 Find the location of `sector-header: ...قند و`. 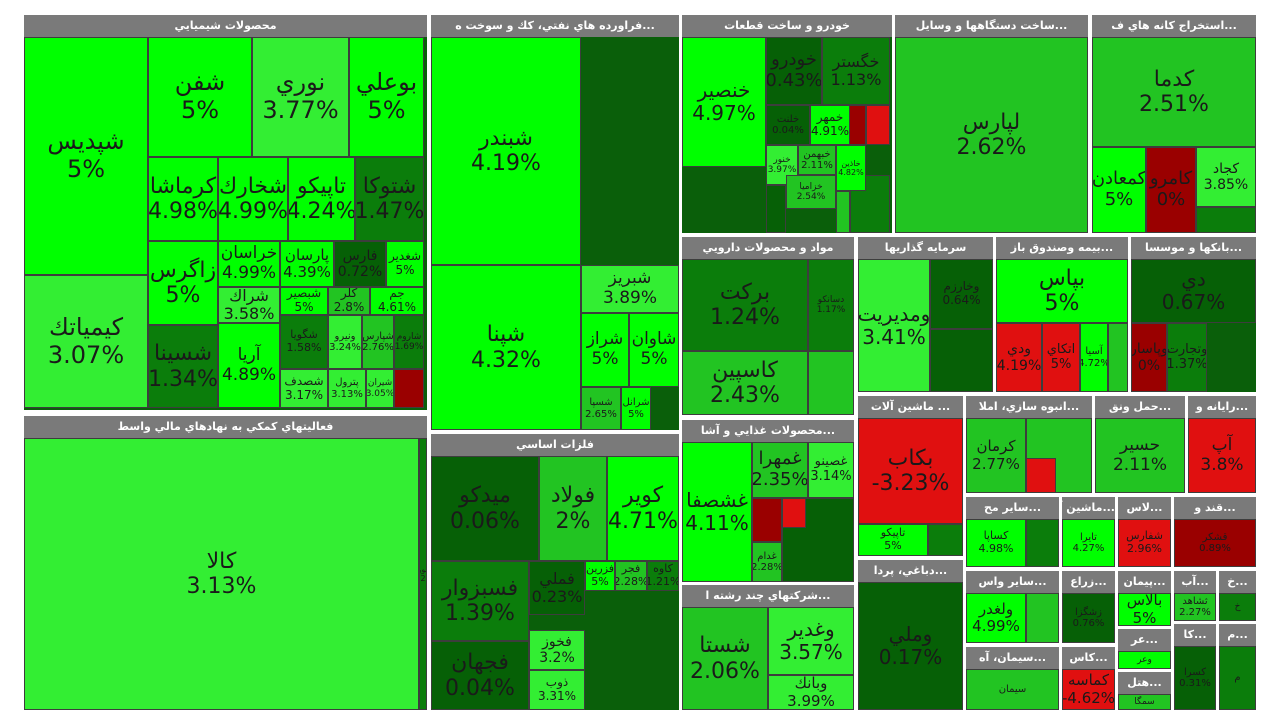

sector-header: ...قند و is located at coordinates (1215, 507).